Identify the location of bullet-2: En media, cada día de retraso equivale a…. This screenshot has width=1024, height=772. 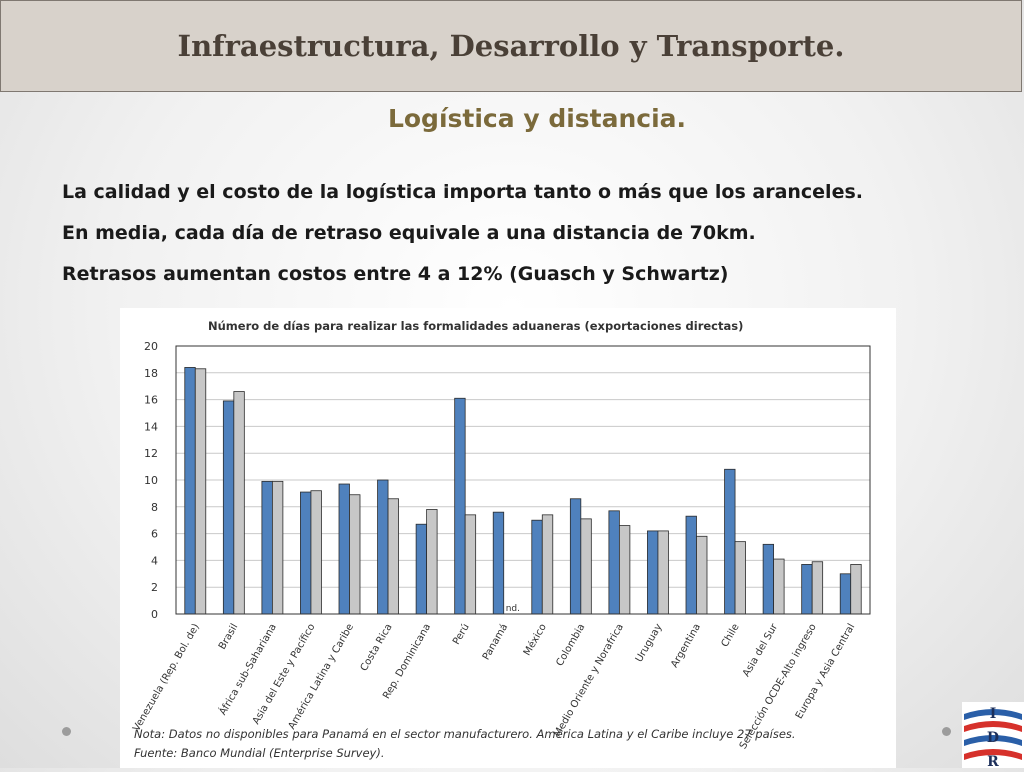
(409, 233).